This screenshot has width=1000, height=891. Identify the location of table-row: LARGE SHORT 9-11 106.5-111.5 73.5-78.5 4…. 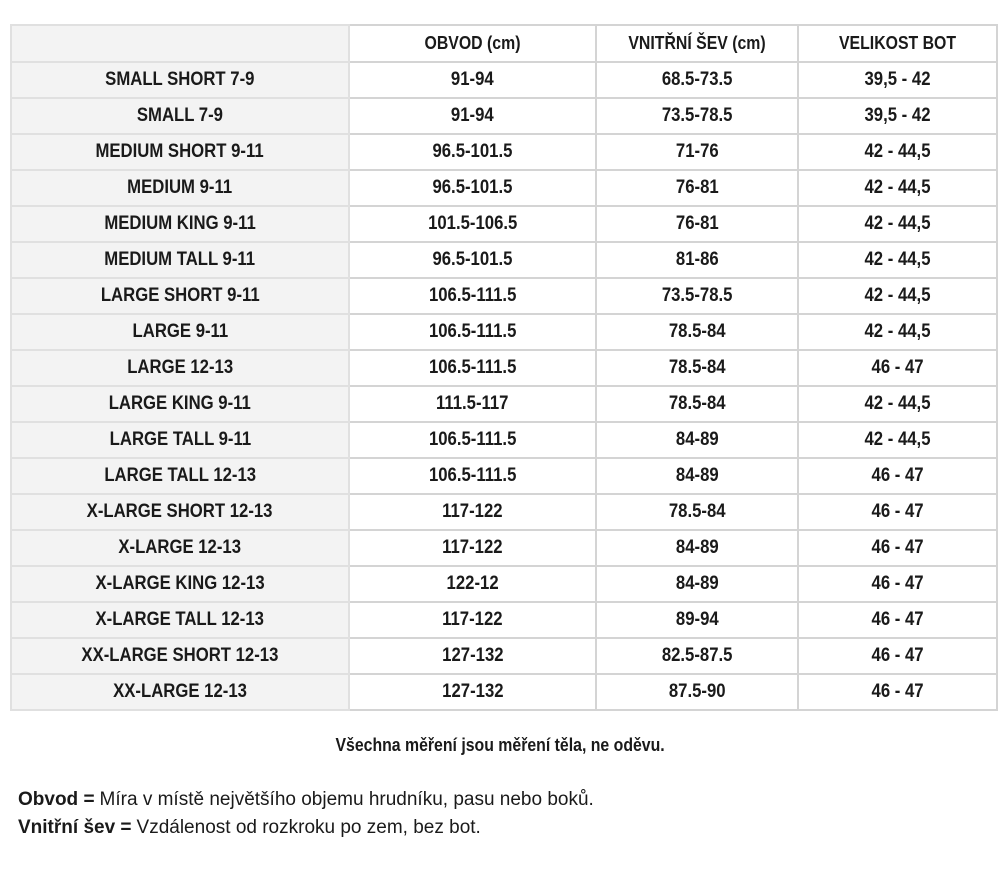
(504, 296).